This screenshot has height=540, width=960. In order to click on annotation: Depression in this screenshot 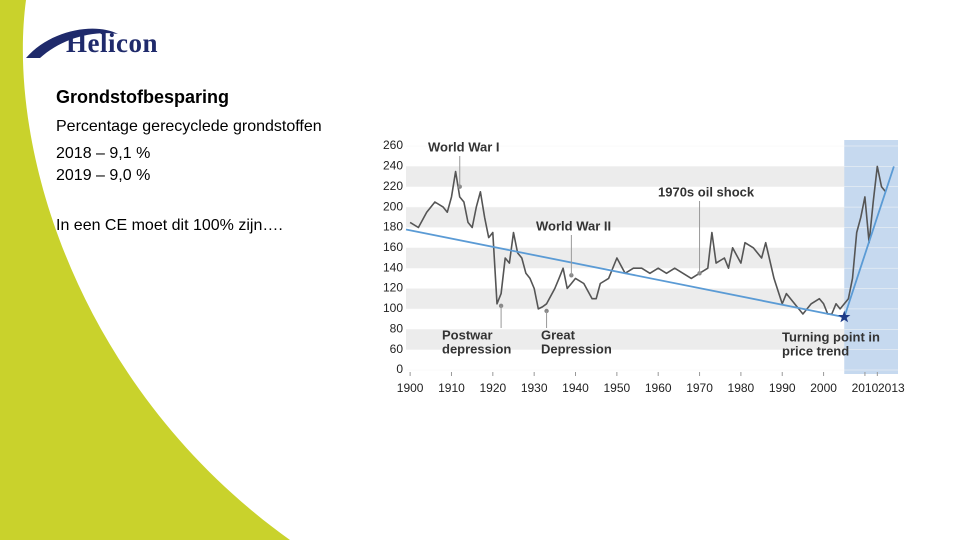, I will do `click(576, 348)`.